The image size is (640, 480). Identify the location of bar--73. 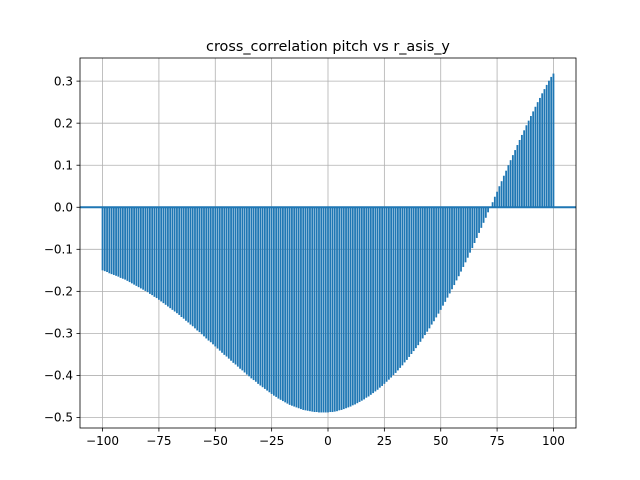
(163, 255).